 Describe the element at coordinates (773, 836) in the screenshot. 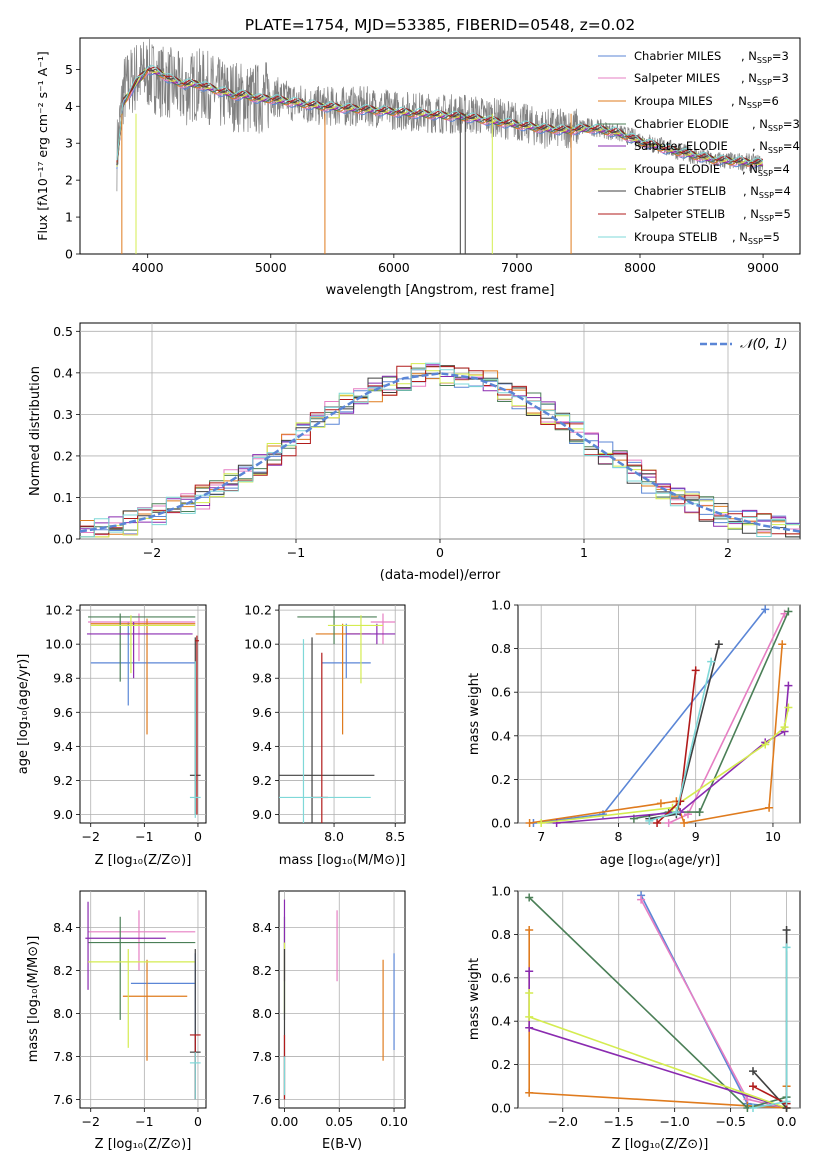

I see `x-tick-label: 10` at that location.